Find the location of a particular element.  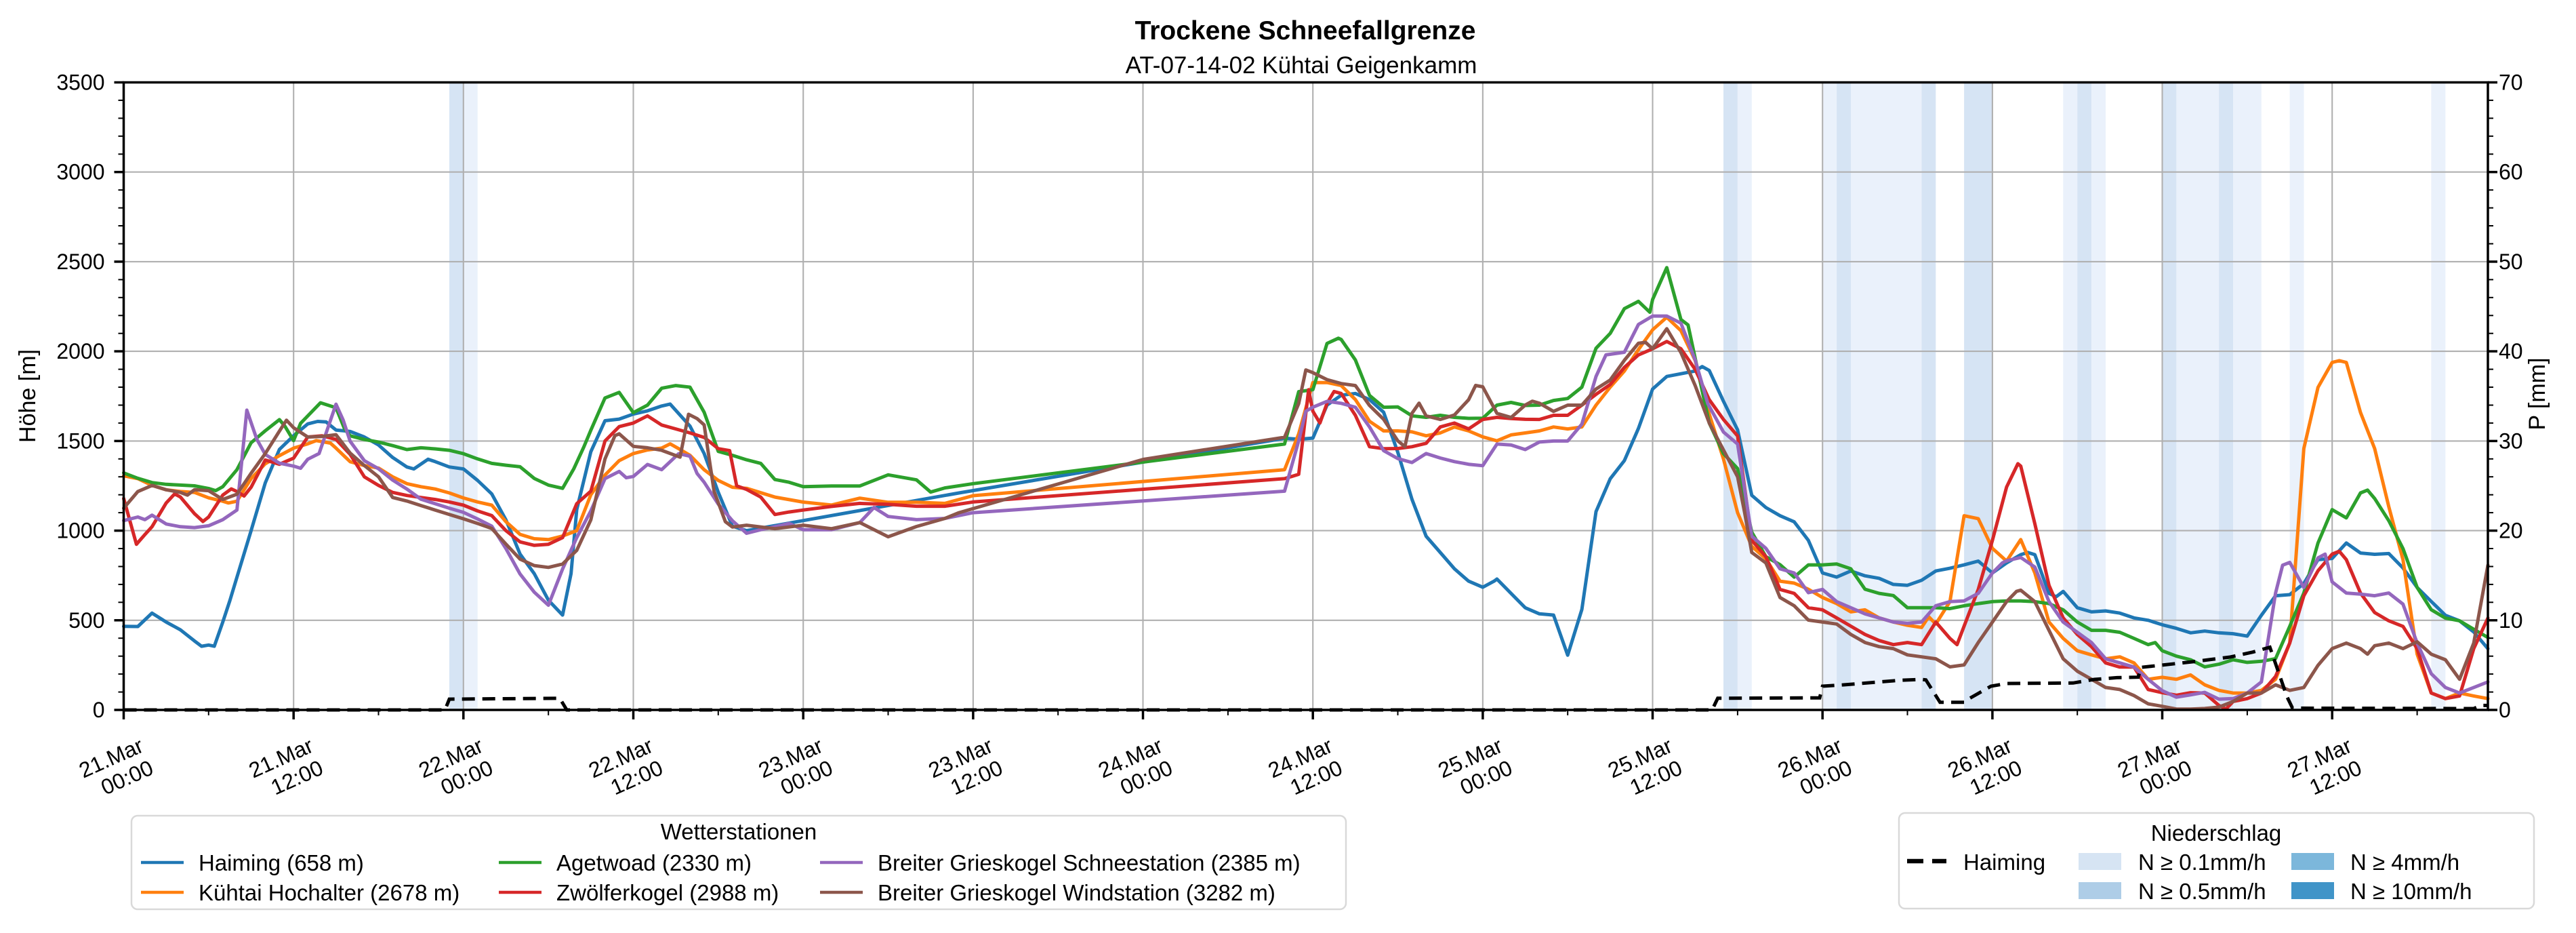

svg-text: 10 is located at coordinates (2511, 620).